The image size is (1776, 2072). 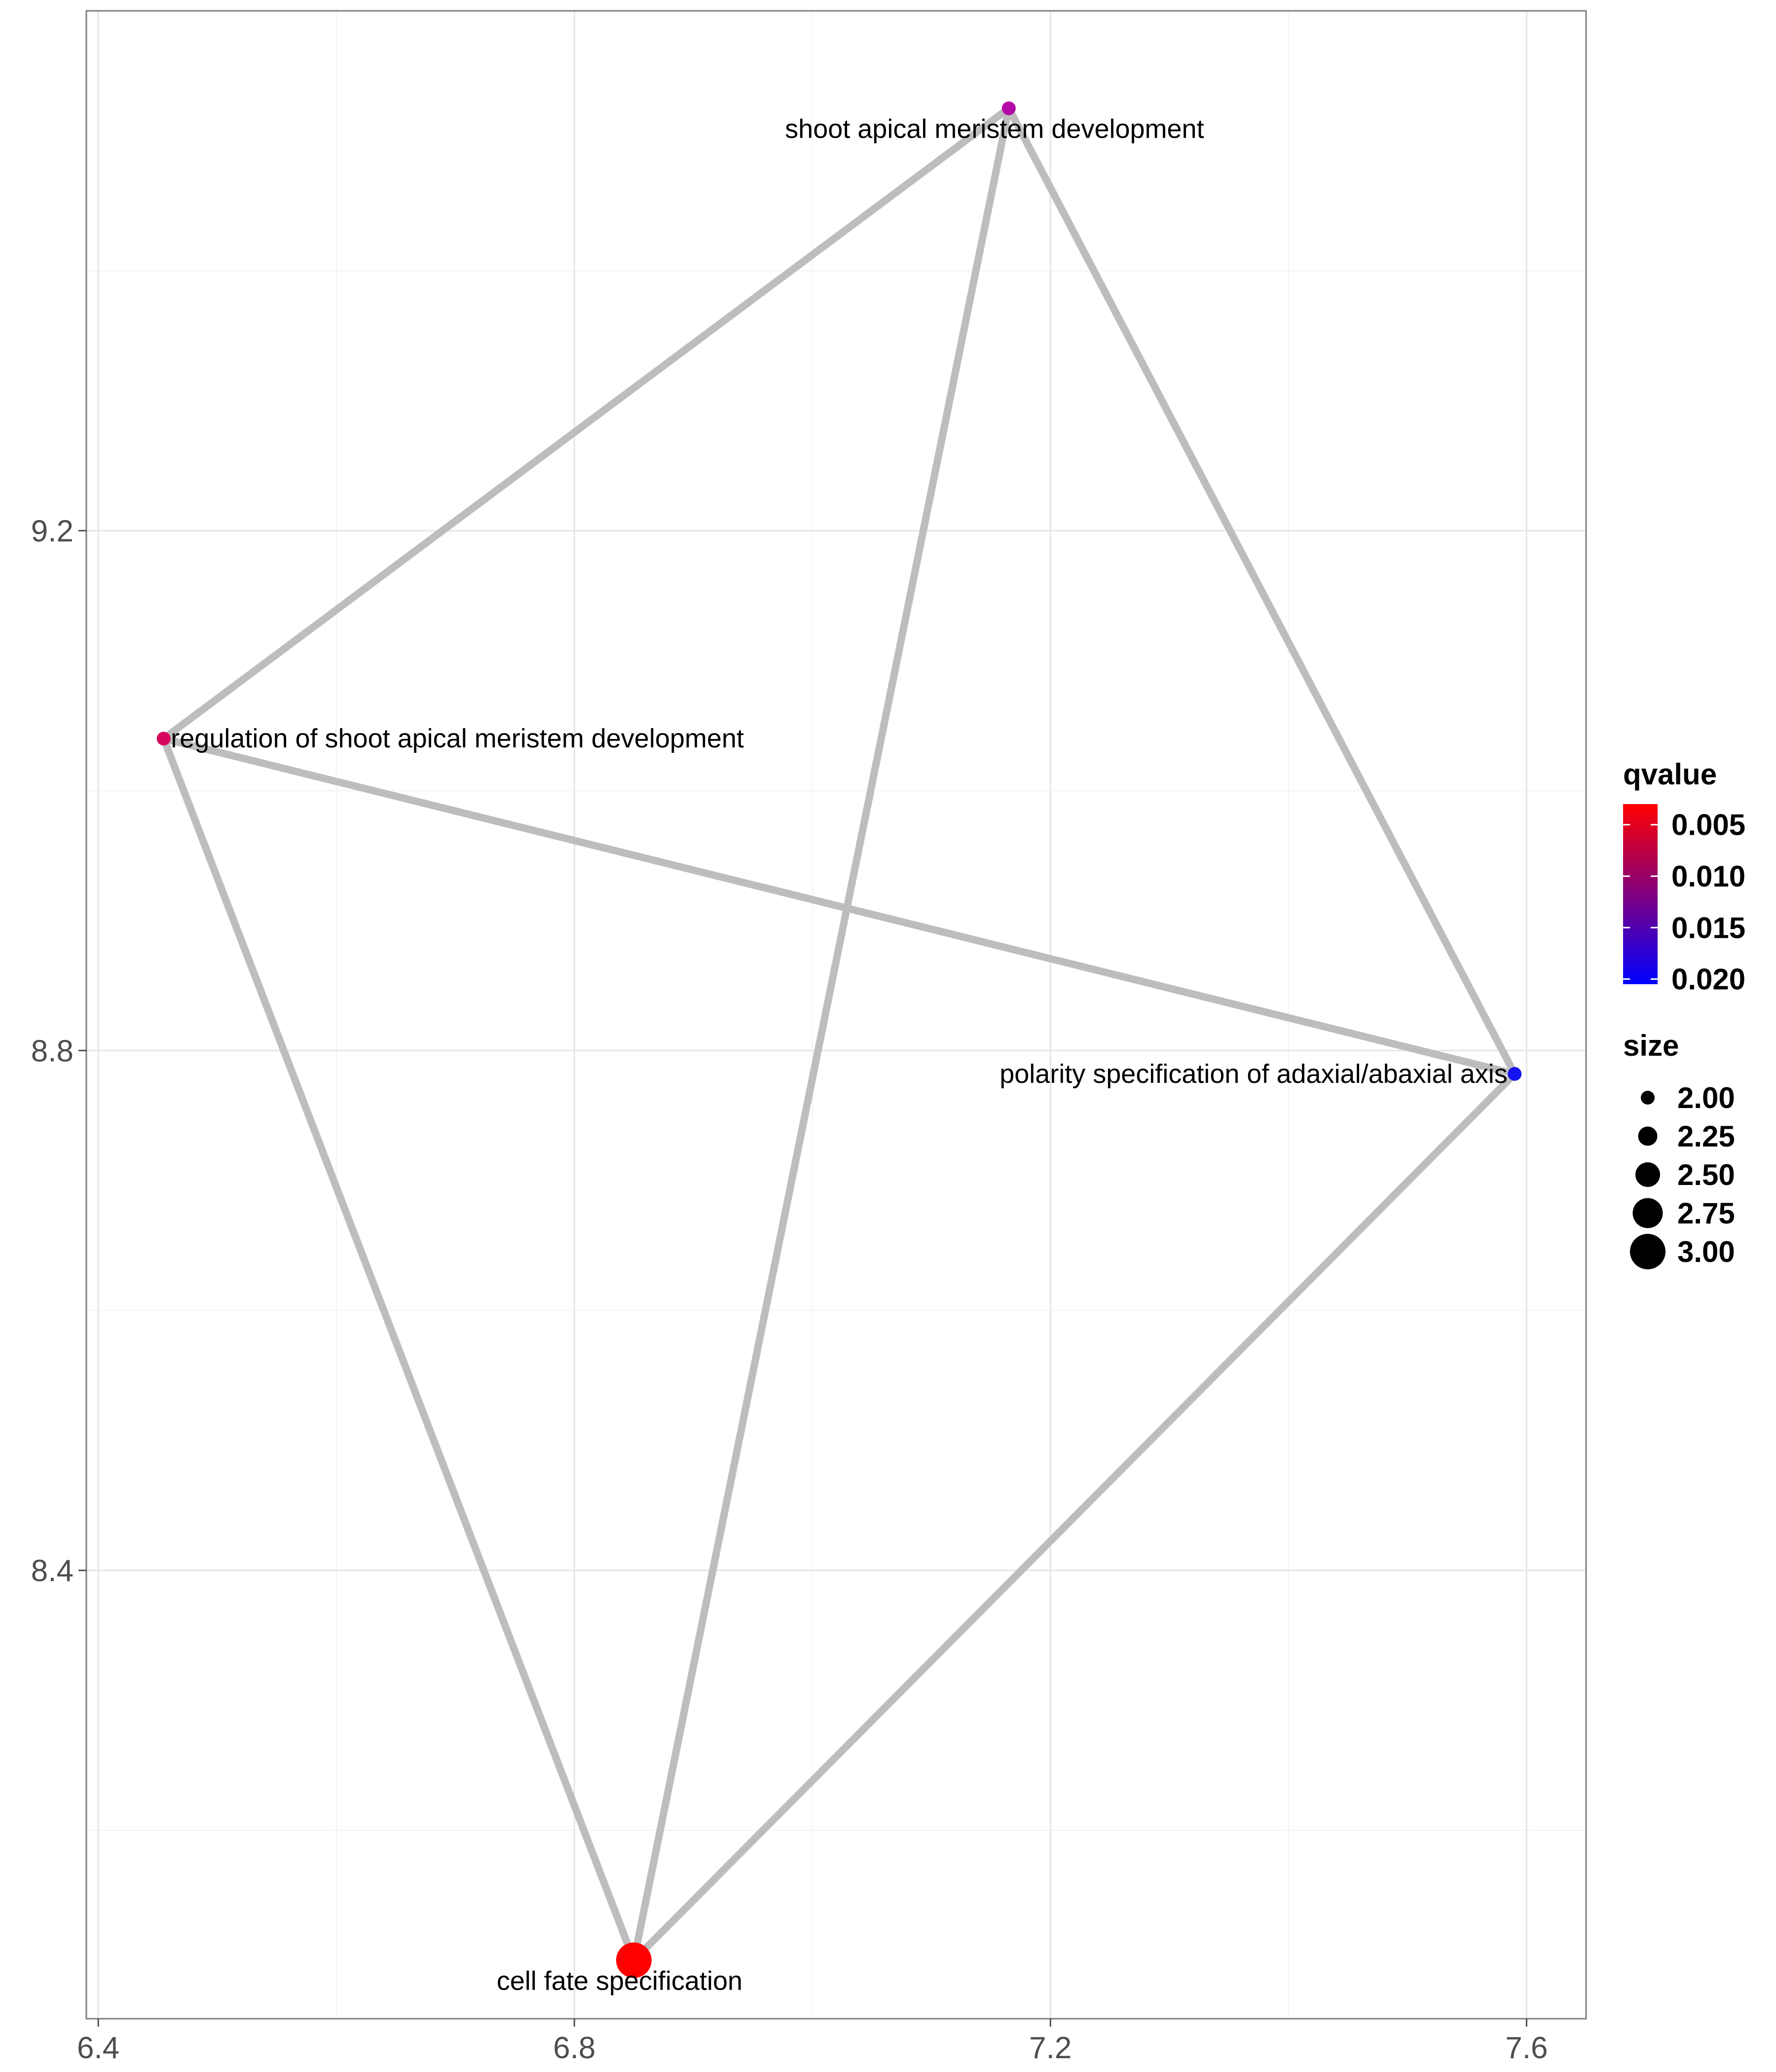 I want to click on y-tick-label: 8.4, so click(x=53, y=1571).